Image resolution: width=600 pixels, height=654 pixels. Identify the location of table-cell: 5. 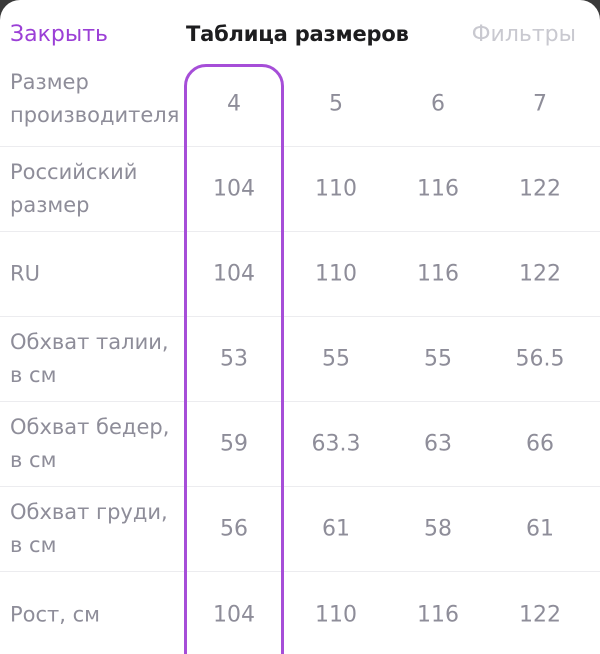
(336, 104).